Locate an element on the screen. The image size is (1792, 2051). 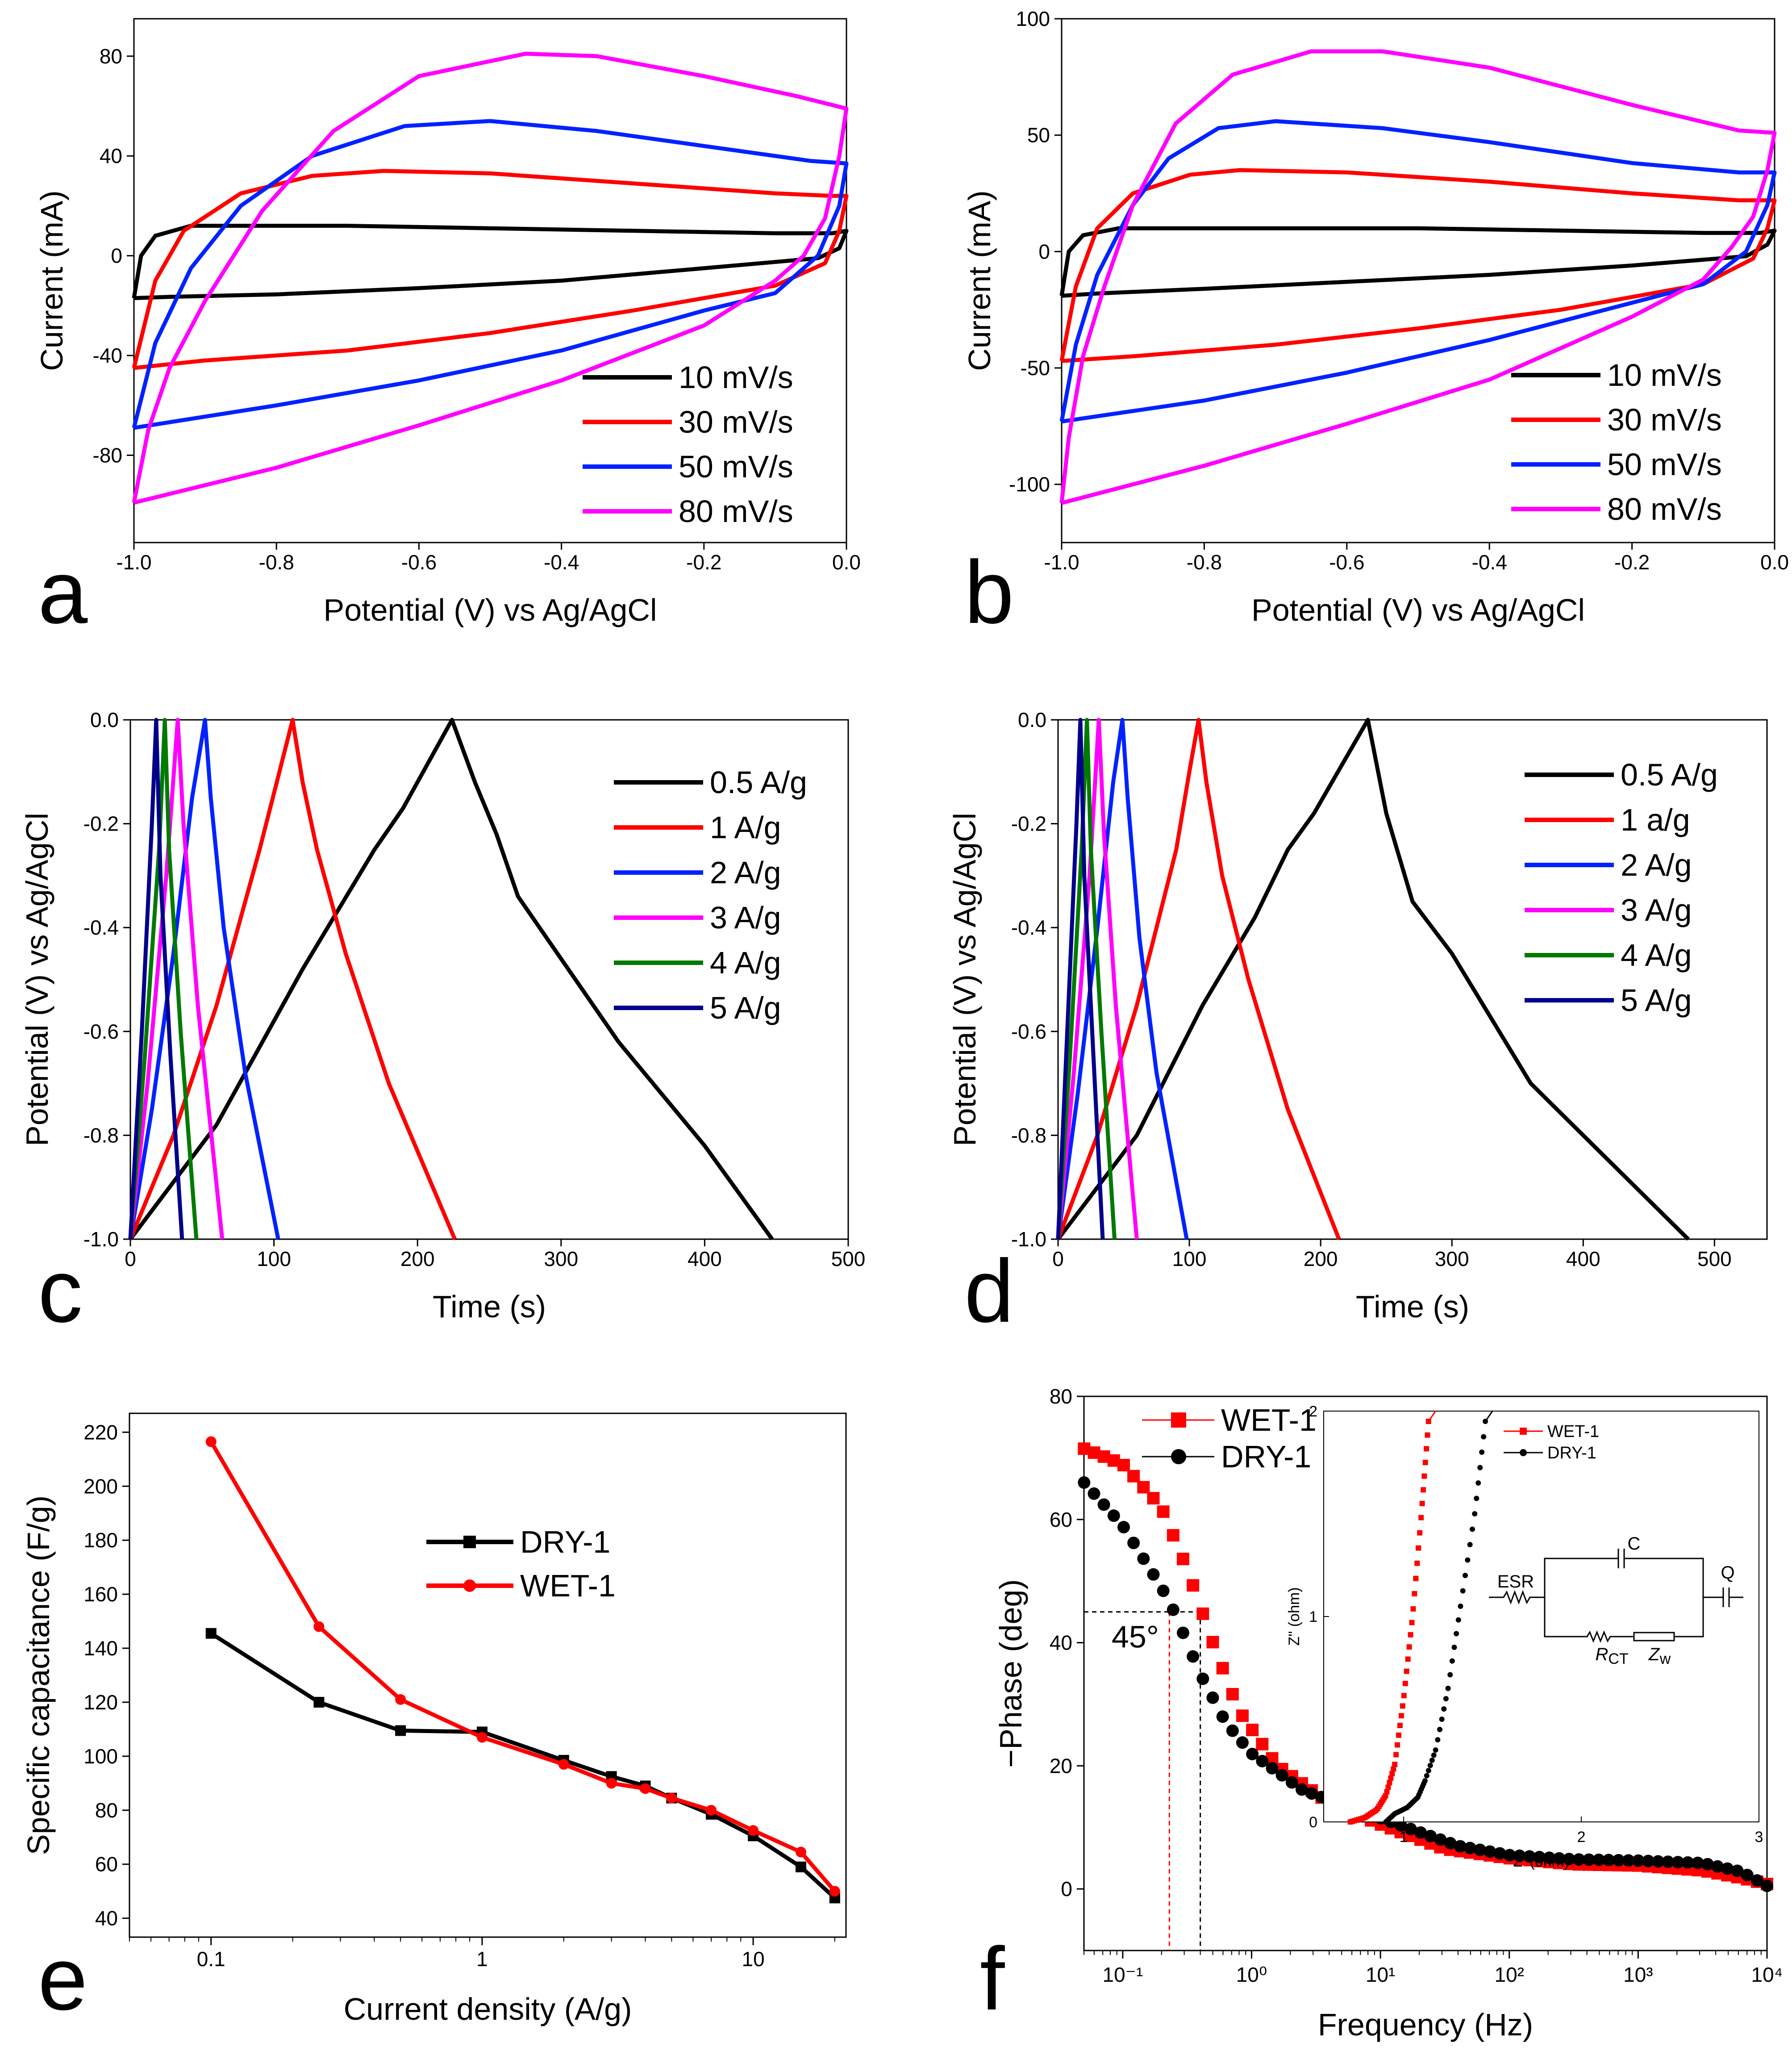
panel-letter-f: f is located at coordinates (993, 1979).